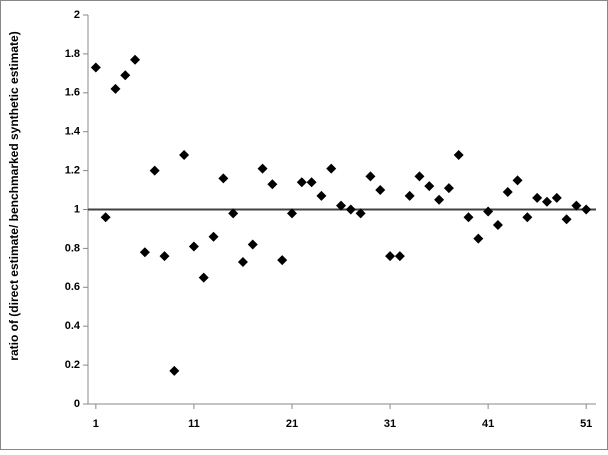 This screenshot has height=455, width=608. Describe the element at coordinates (72, 365) in the screenshot. I see `y-tick-label: 0.2` at that location.